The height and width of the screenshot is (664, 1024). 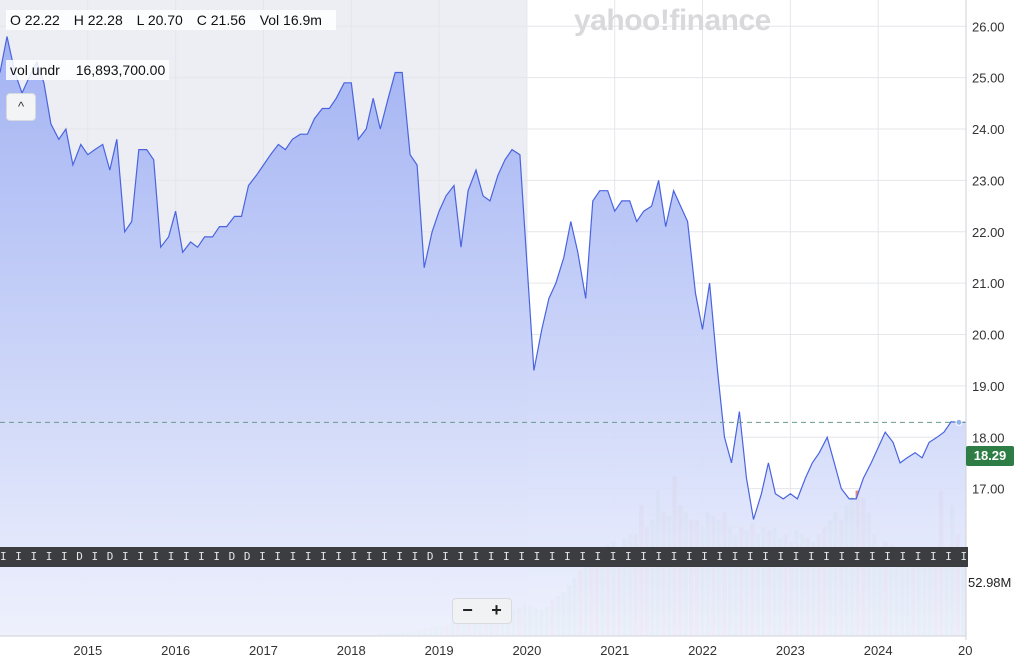 What do you see at coordinates (21, 107) in the screenshot?
I see `collapse-button: ^` at bounding box center [21, 107].